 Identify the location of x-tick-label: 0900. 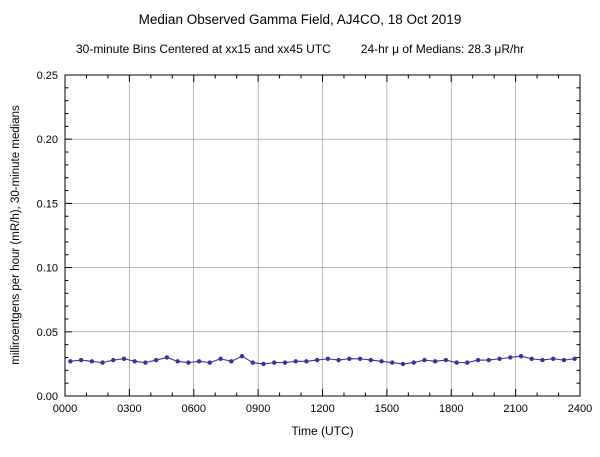
(258, 409).